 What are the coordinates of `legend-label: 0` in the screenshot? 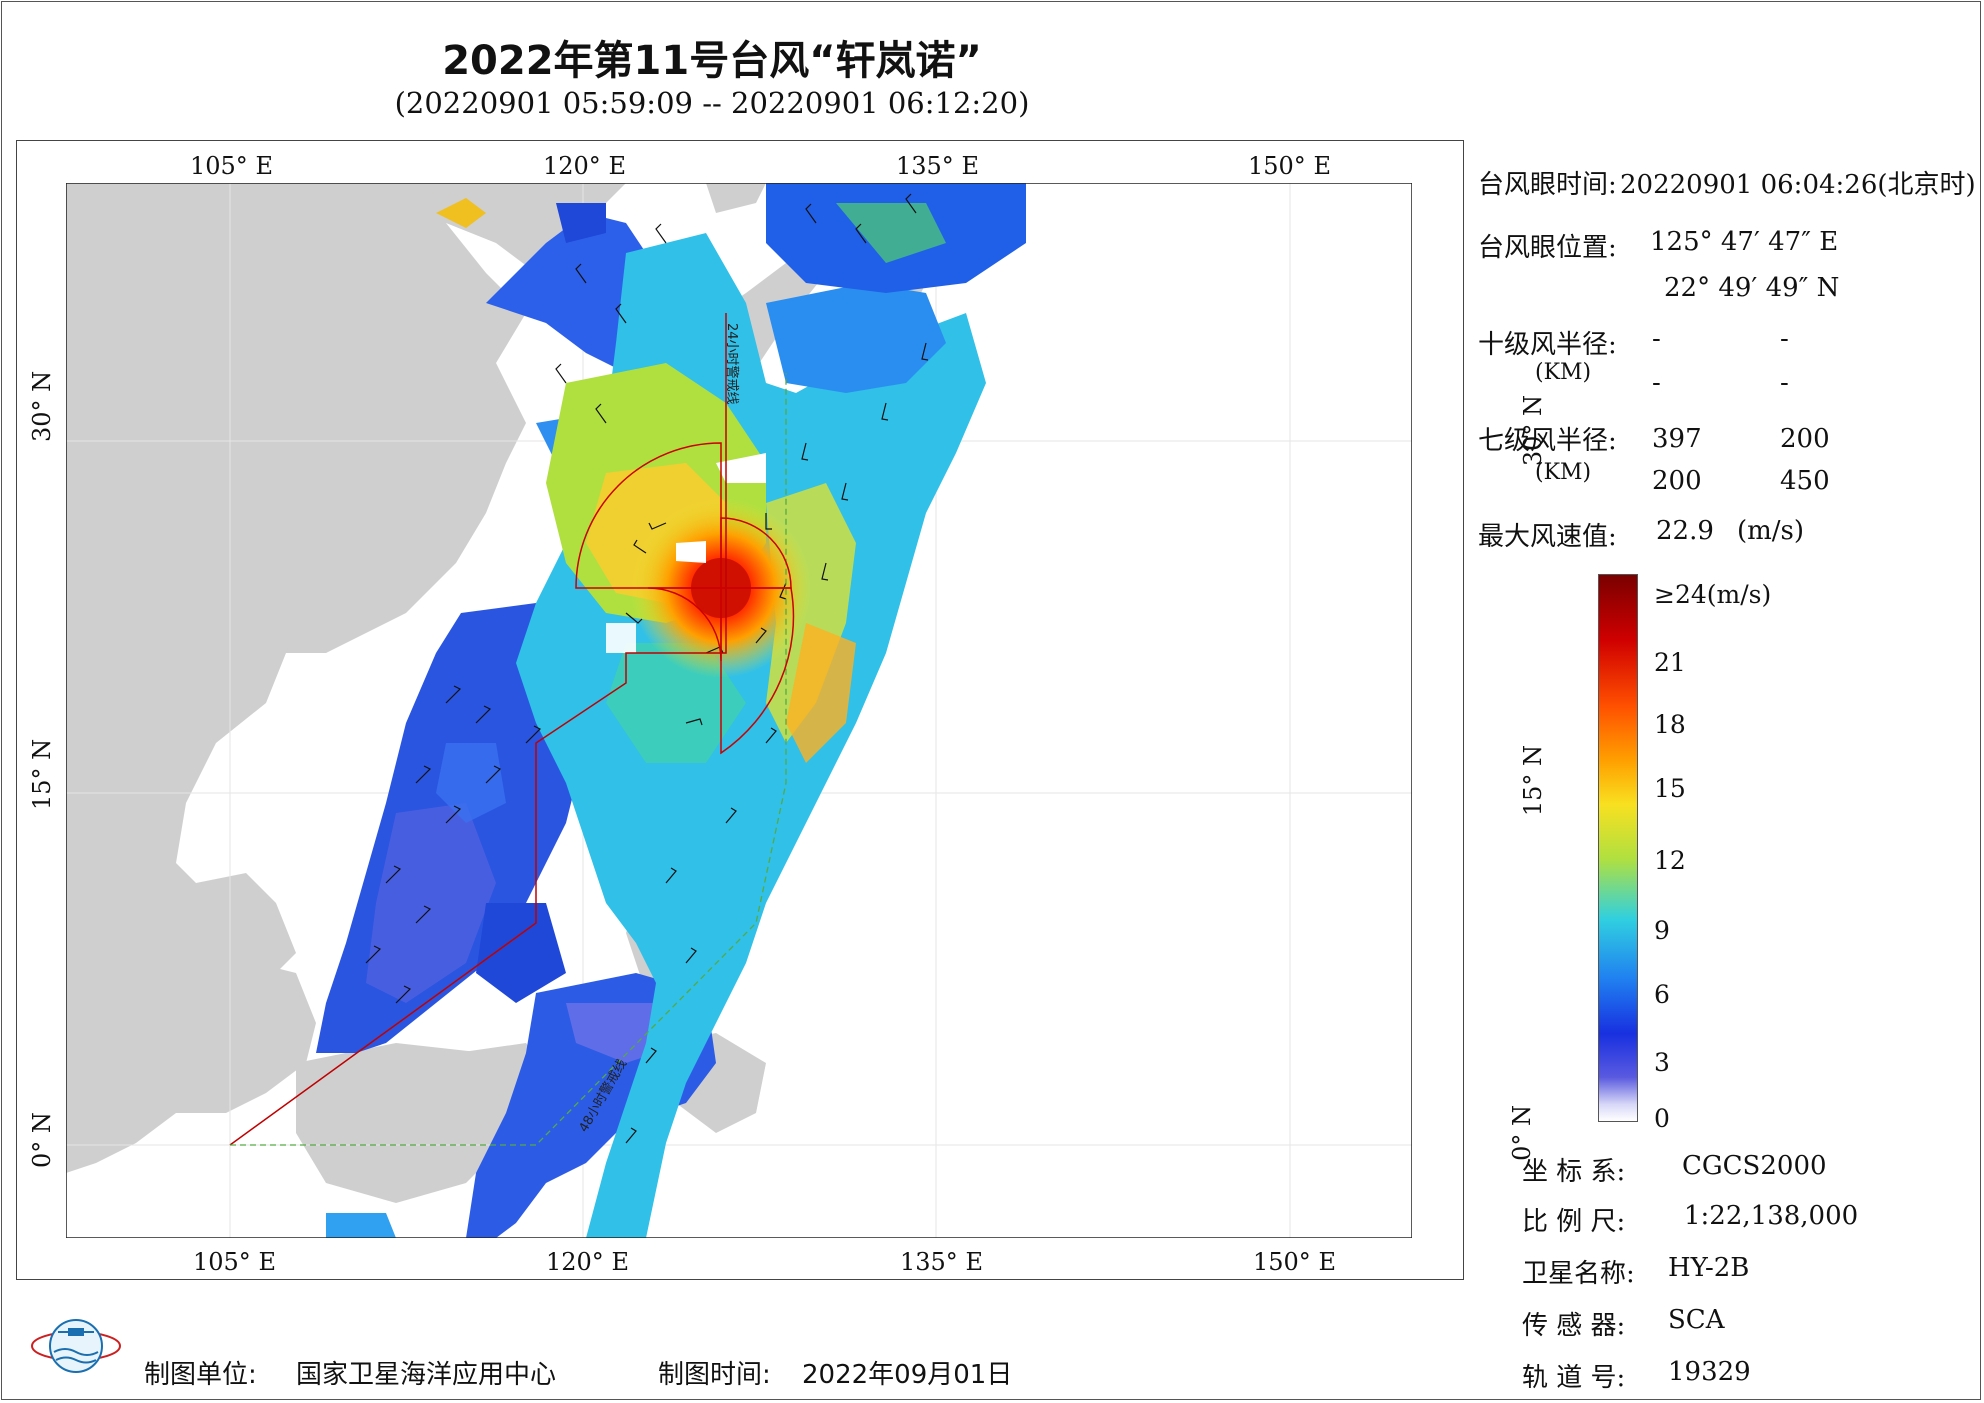 It's located at (1662, 1118).